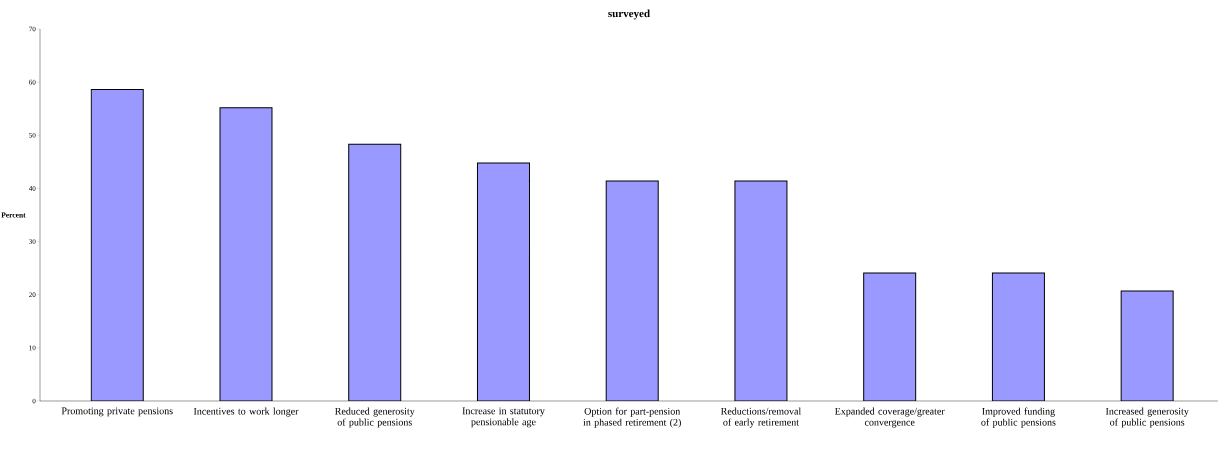  I want to click on chart-title: surveyed, so click(629, 14).